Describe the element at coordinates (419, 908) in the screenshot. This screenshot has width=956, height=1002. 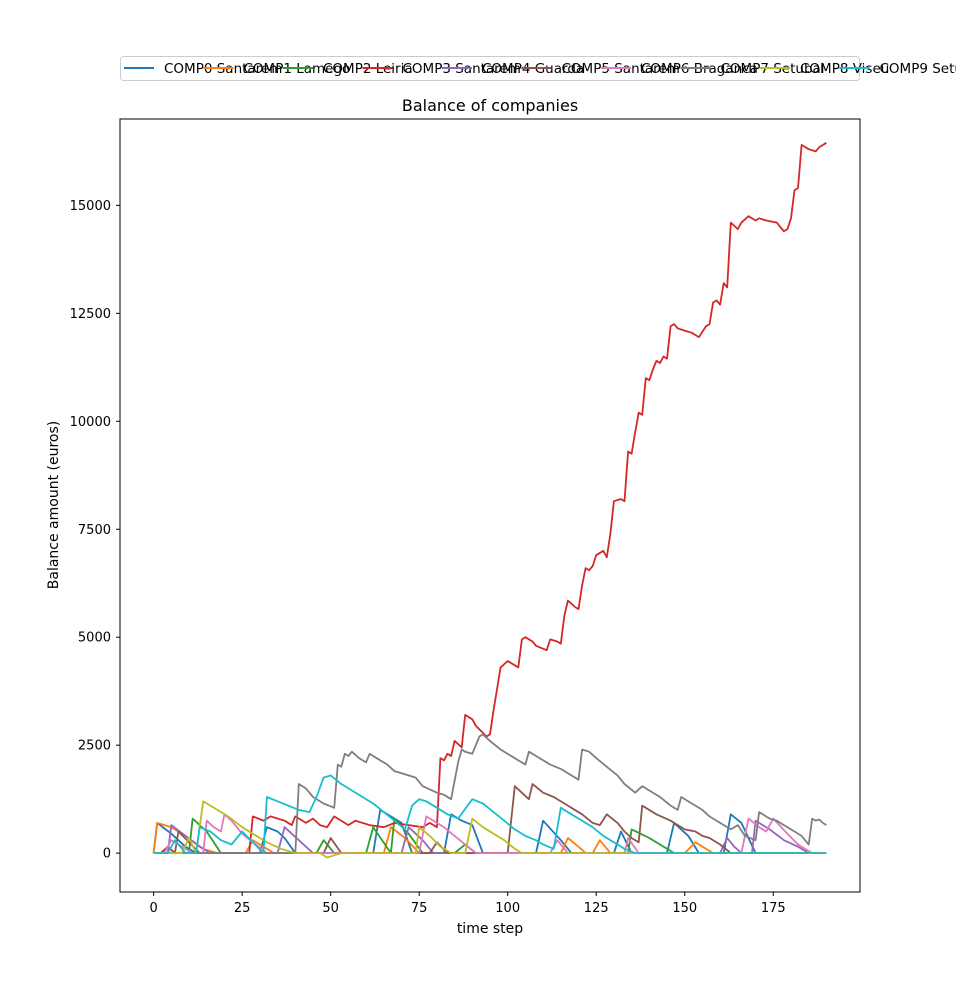
I see `x-tick-label-3: 75` at that location.